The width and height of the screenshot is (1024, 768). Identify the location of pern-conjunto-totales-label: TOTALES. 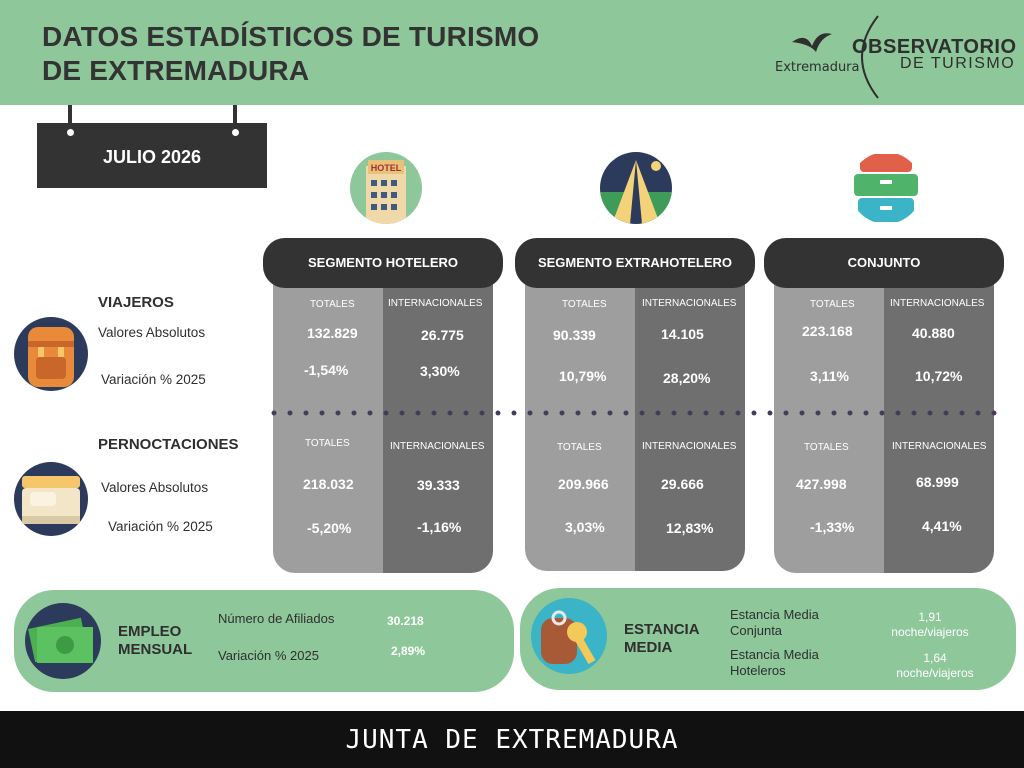
(826, 447).